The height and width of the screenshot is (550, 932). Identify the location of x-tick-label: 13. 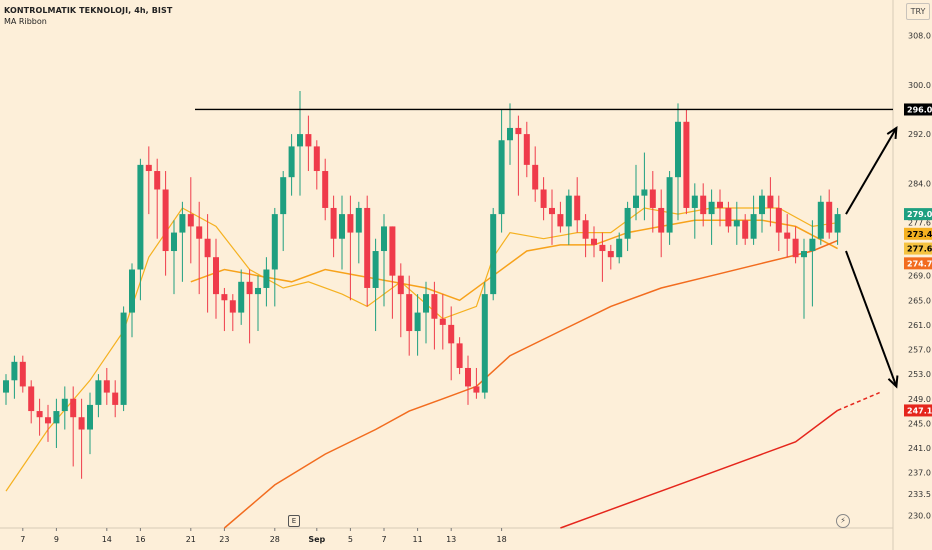
(451, 539).